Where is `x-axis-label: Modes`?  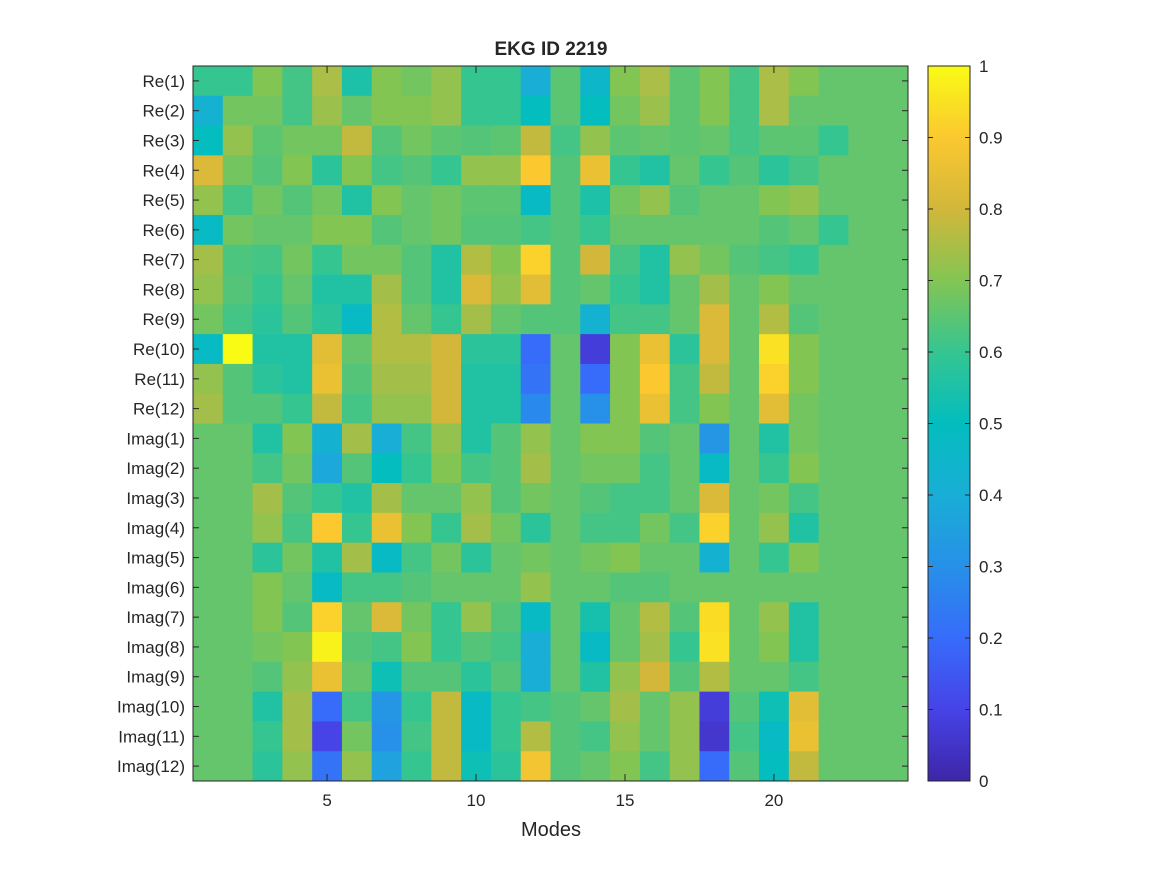
x-axis-label: Modes is located at coordinates (551, 830).